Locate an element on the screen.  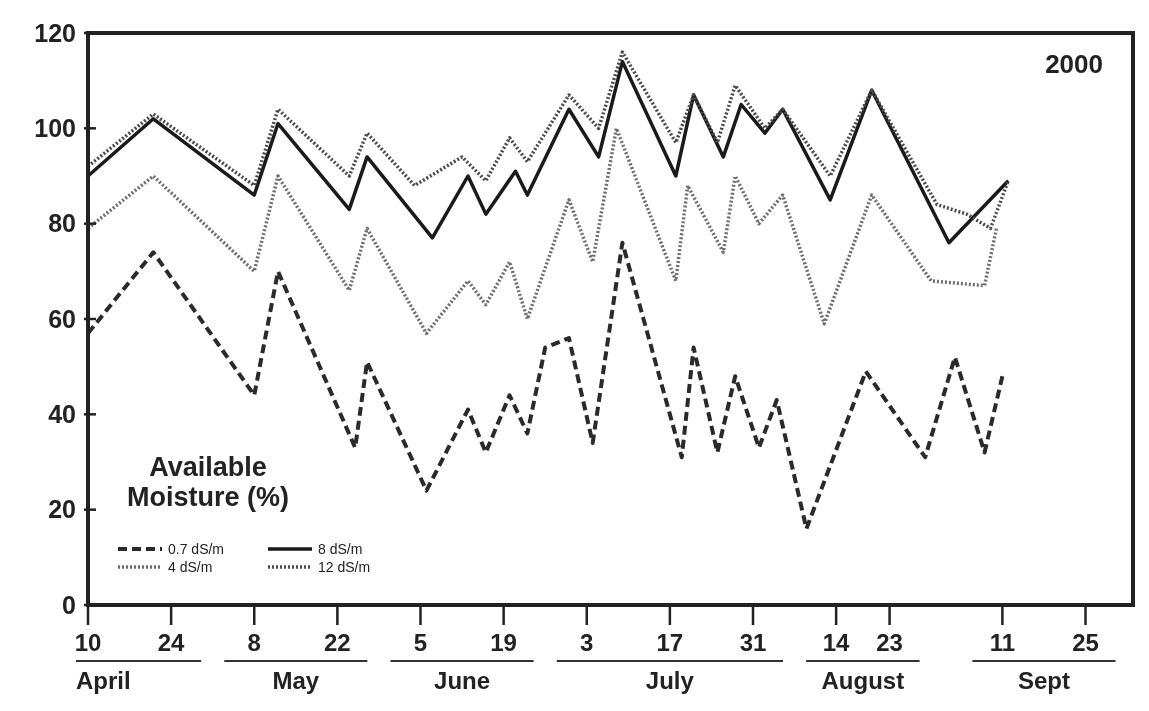
x-tick-label: 14 is located at coordinates (836, 642).